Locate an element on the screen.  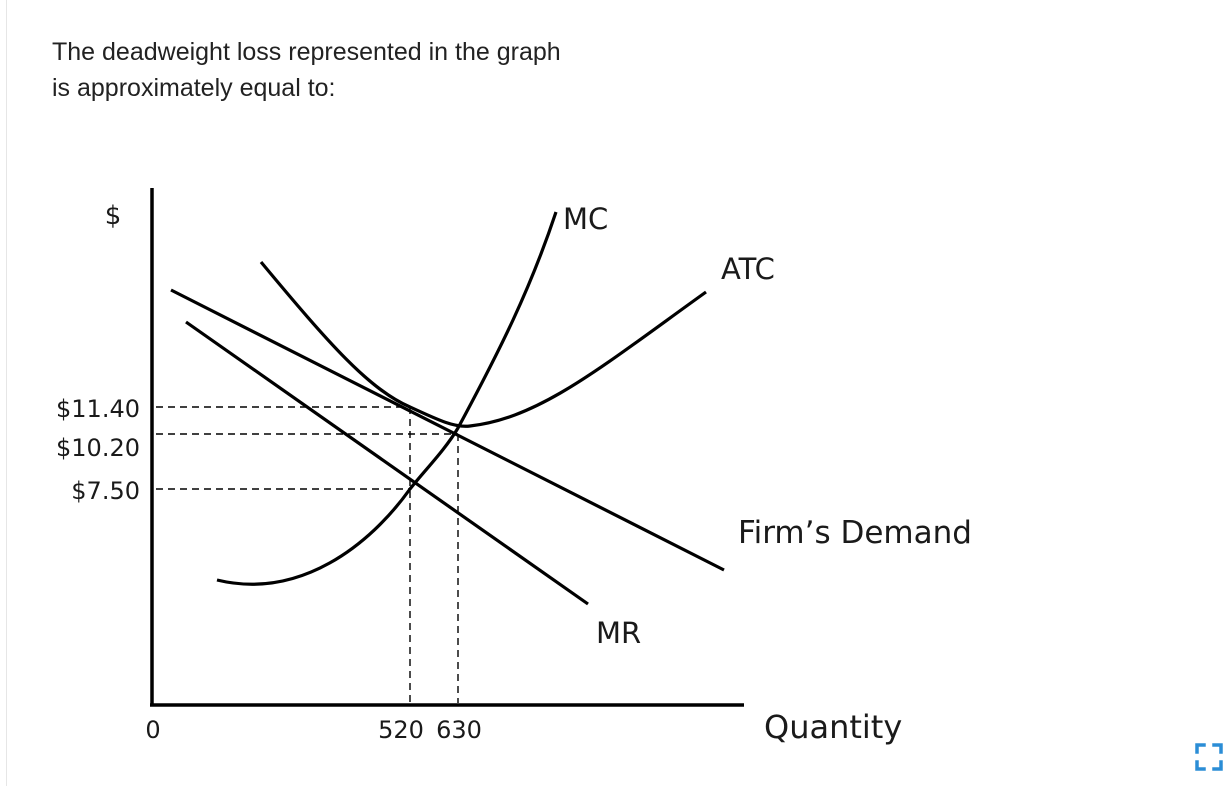
x-axis-label: Quantity is located at coordinates (833, 727).